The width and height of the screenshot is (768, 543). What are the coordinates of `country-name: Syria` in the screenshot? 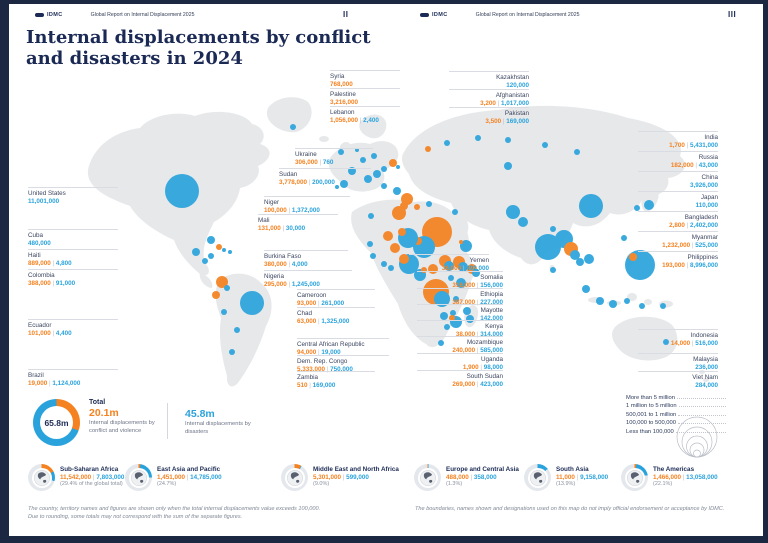 It's located at (337, 76).